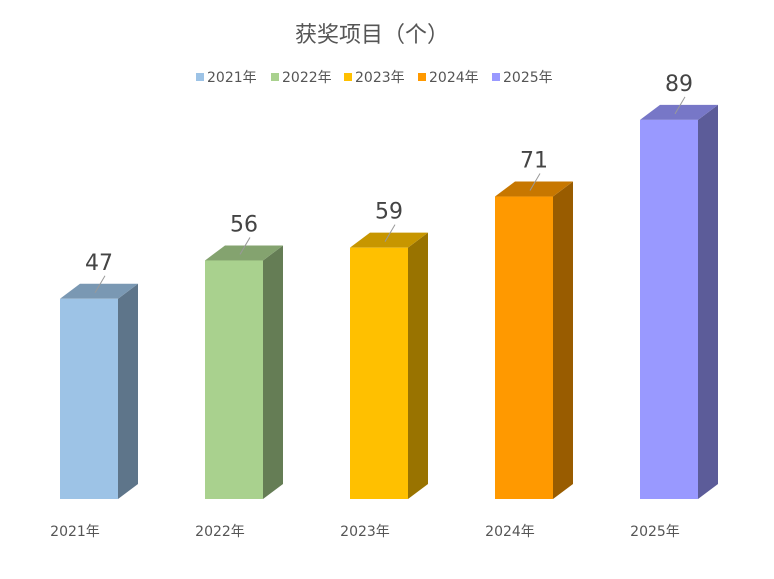  Describe the element at coordinates (380, 78) in the screenshot. I see `legend-label-3: 2023年` at that location.